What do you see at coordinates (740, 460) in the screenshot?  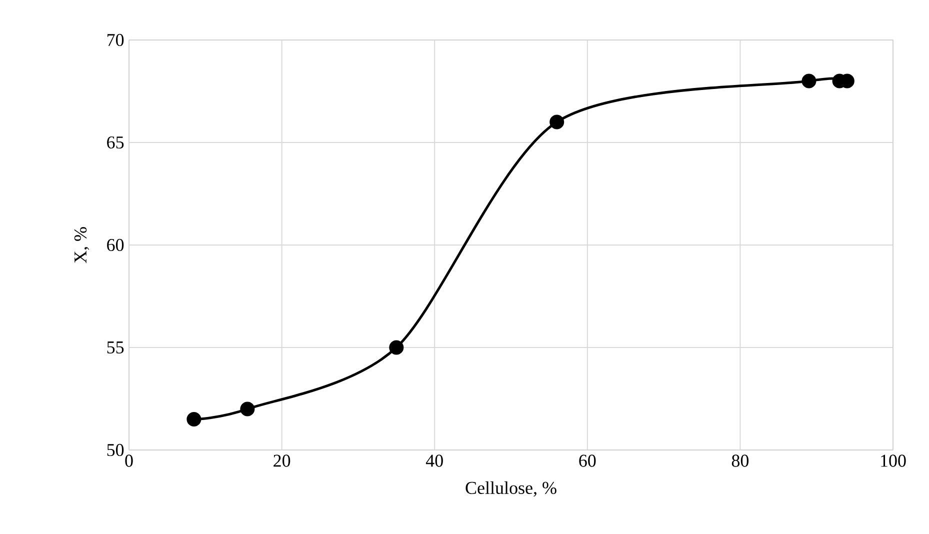 I see `x-tick-label: 80` at bounding box center [740, 460].